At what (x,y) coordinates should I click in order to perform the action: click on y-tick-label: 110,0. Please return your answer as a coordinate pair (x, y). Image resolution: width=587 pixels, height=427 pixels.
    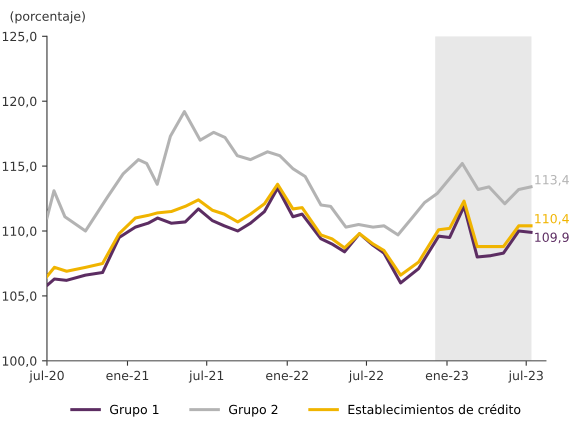
    Looking at the image, I should click on (19, 232).